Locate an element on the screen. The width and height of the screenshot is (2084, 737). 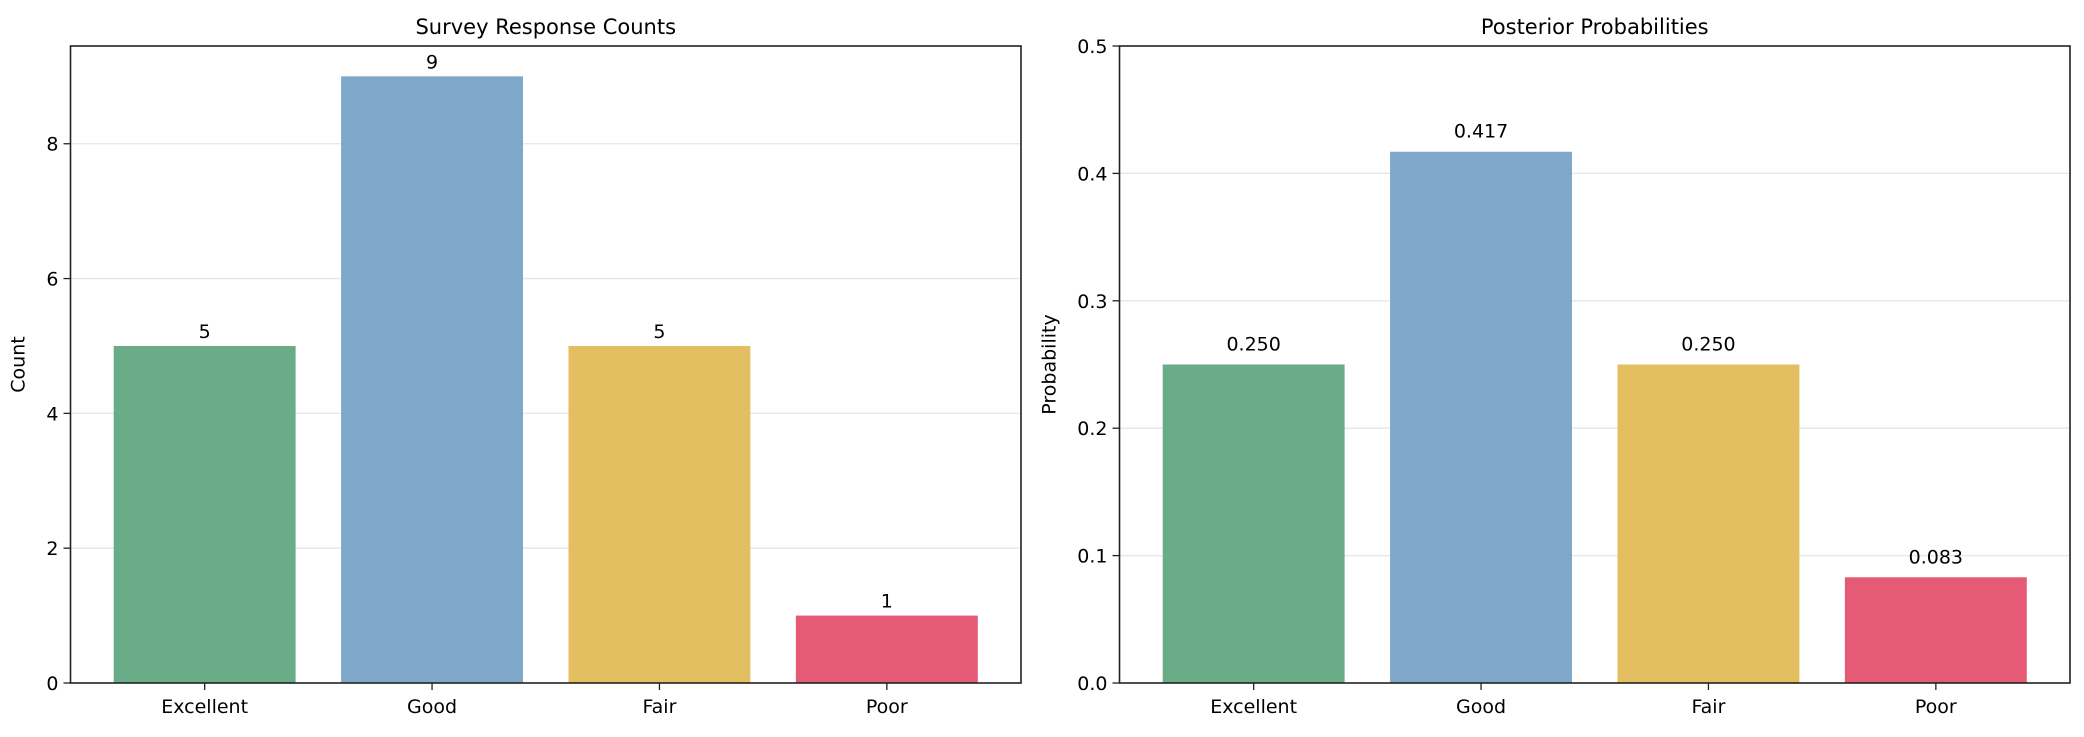
data-label: 9 is located at coordinates (432, 62).